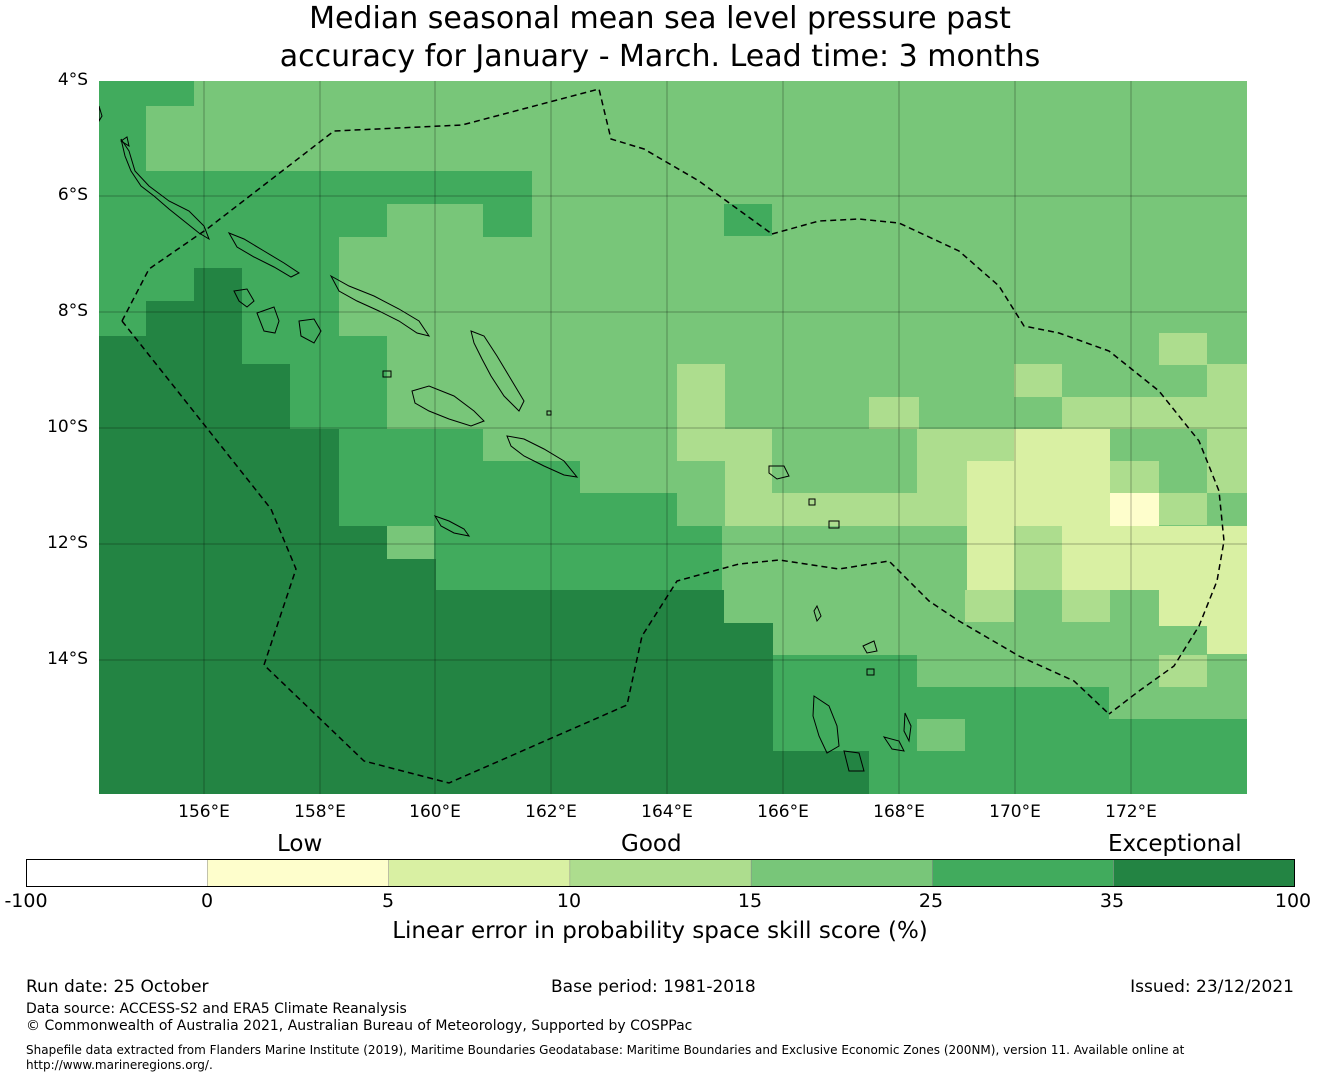 This screenshot has width=1320, height=1080. What do you see at coordinates (72, 311) in the screenshot?
I see `lat-label-8s: 8°S` at bounding box center [72, 311].